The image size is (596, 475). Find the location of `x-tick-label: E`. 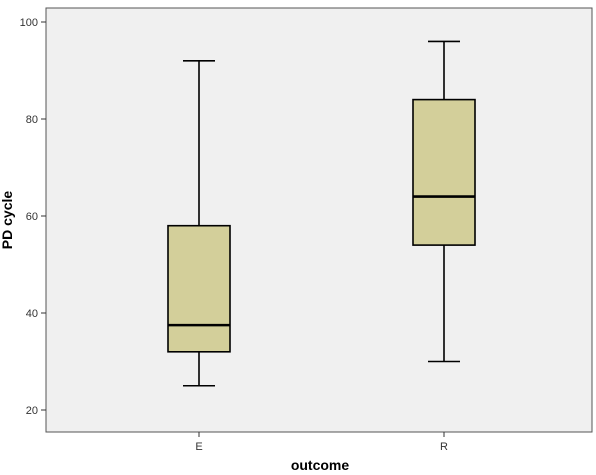

x-tick-label: E is located at coordinates (198, 447).